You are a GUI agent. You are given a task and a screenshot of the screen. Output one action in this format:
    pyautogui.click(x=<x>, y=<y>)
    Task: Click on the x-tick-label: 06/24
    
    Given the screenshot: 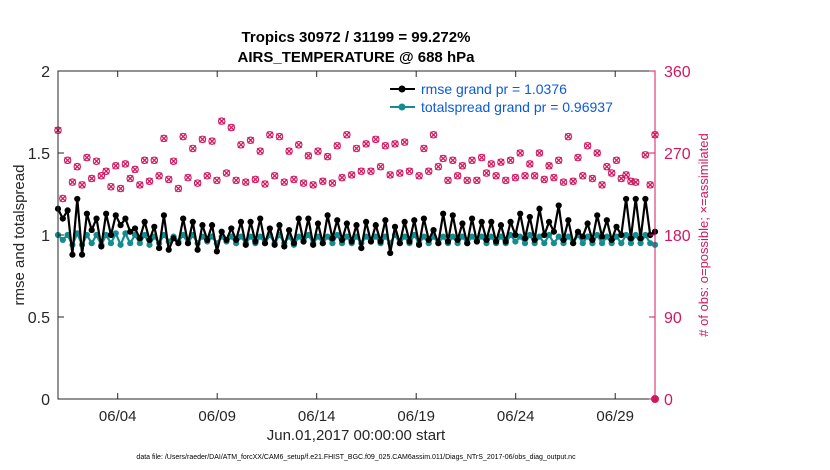 What is the action you would take?
    pyautogui.click(x=516, y=416)
    